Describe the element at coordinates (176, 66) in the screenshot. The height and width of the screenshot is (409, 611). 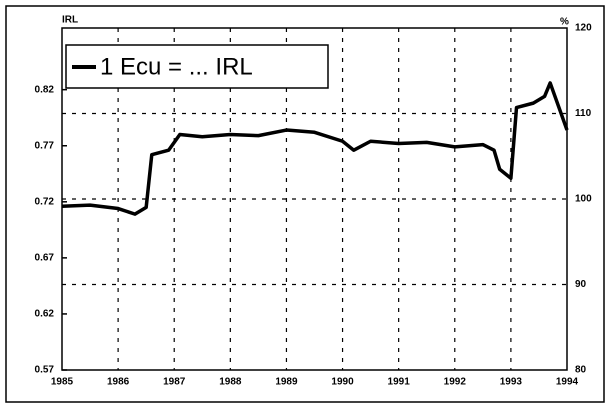
I see `legend-label: 1 Ecu = ... IRL` at that location.